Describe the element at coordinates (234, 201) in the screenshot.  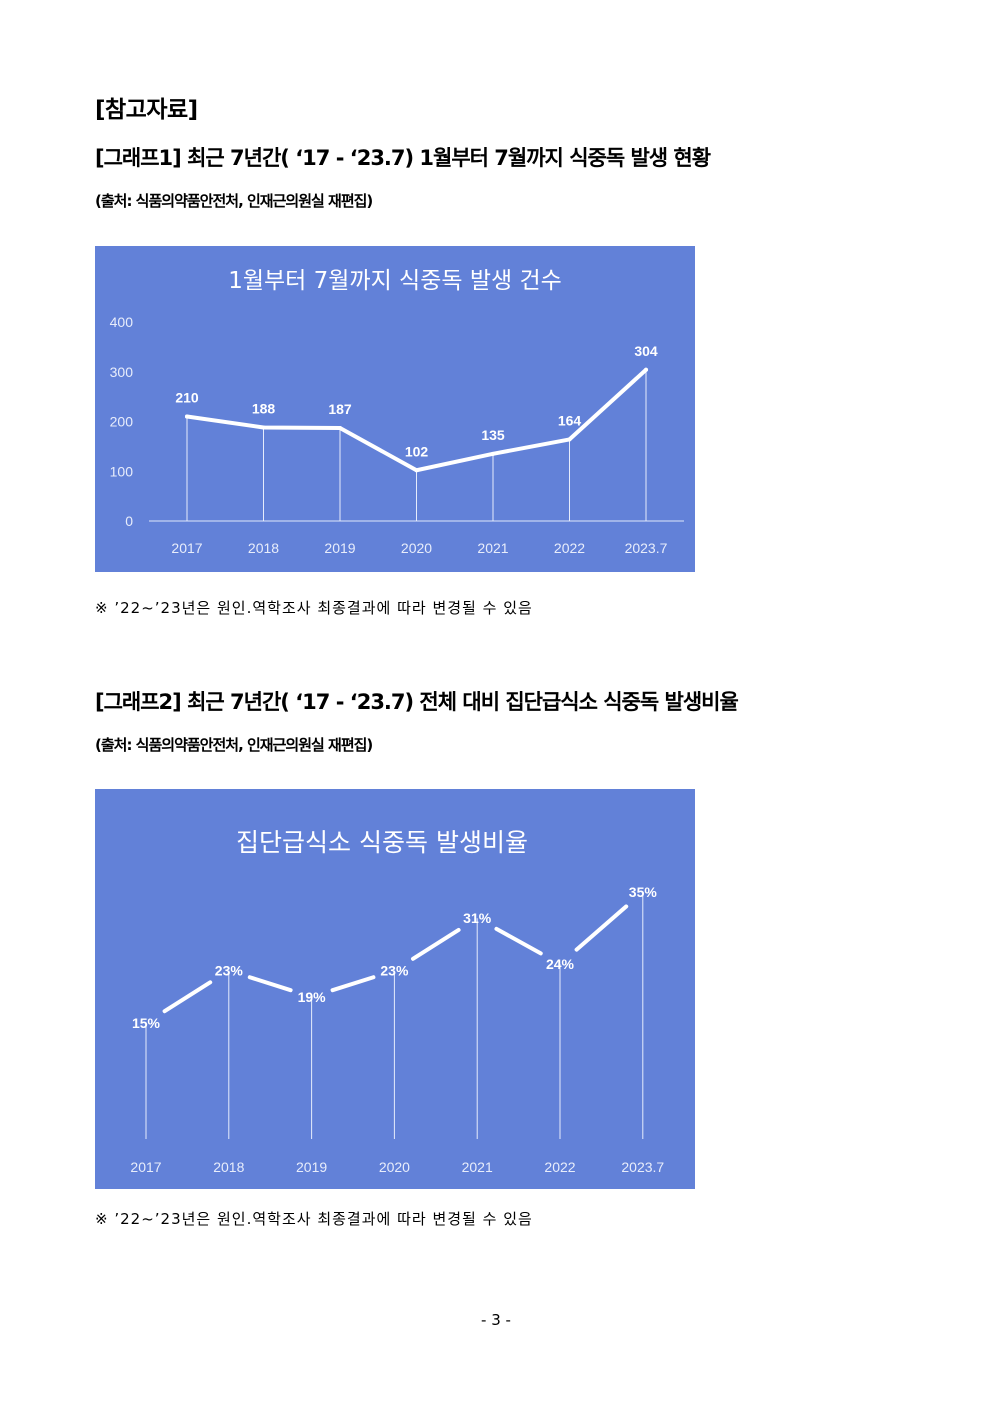
I see `graph1-source: (출처: 식품의약품안전처, 인재근의원실 재편집)` at that location.